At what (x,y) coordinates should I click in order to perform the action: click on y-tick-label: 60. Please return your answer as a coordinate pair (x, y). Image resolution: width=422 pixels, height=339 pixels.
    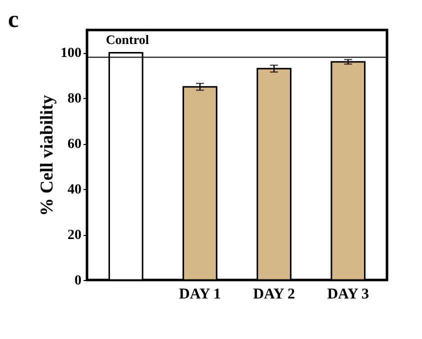
    Looking at the image, I should click on (75, 144).